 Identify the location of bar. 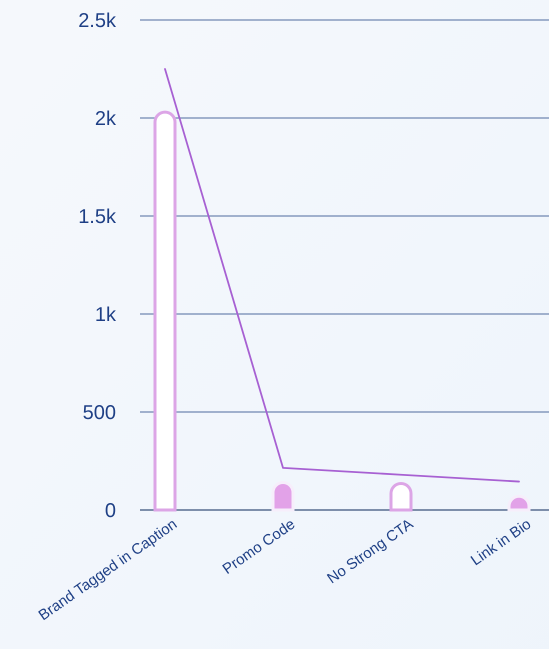
(165, 311).